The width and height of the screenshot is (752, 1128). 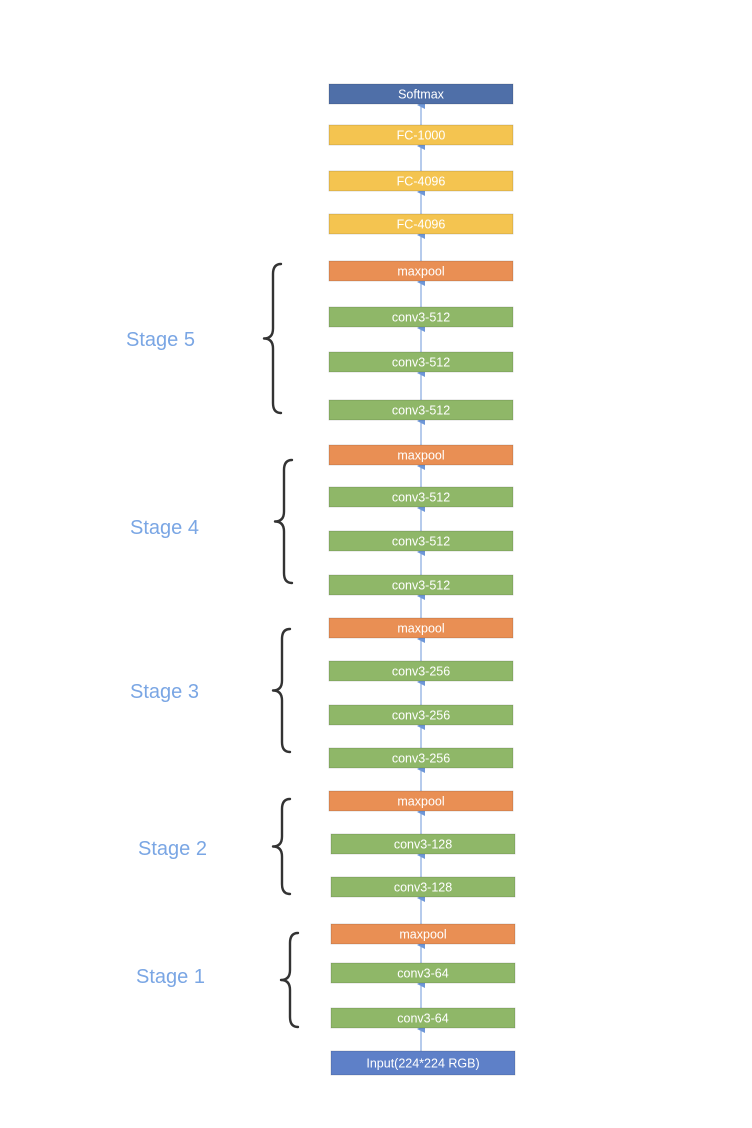 What do you see at coordinates (170, 977) in the screenshot?
I see `label-stage-1: Stage 1` at bounding box center [170, 977].